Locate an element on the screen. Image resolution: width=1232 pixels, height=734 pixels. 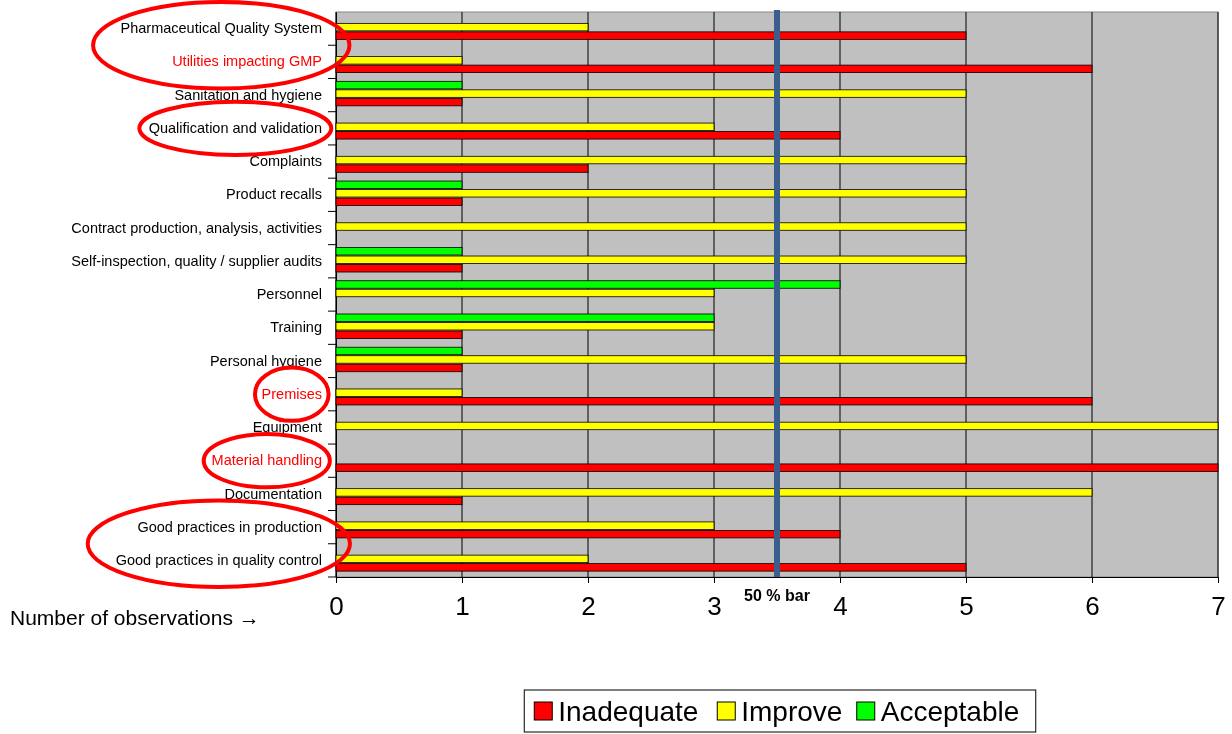
x-tick-label: 1 is located at coordinates (462, 606).